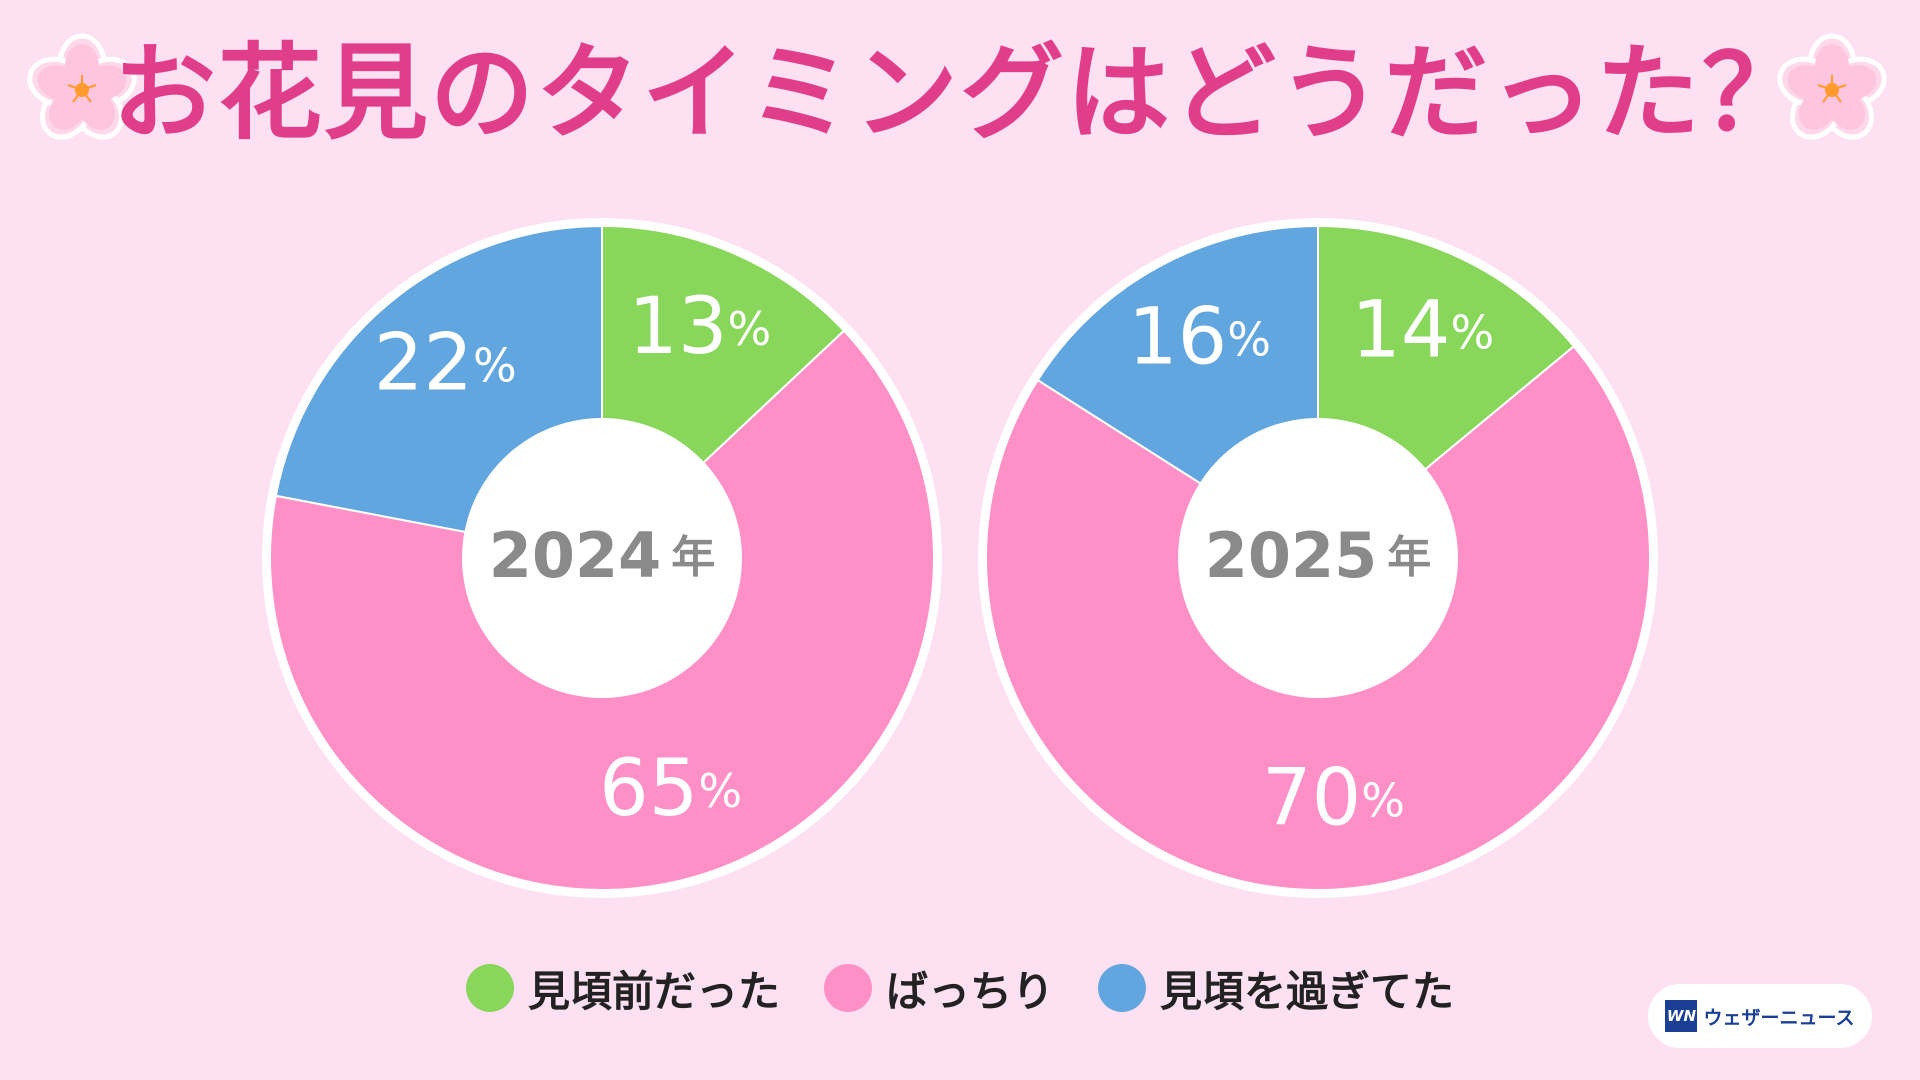 This screenshot has height=1080, width=1920. I want to click on year-label: 2024 年, so click(602, 555).